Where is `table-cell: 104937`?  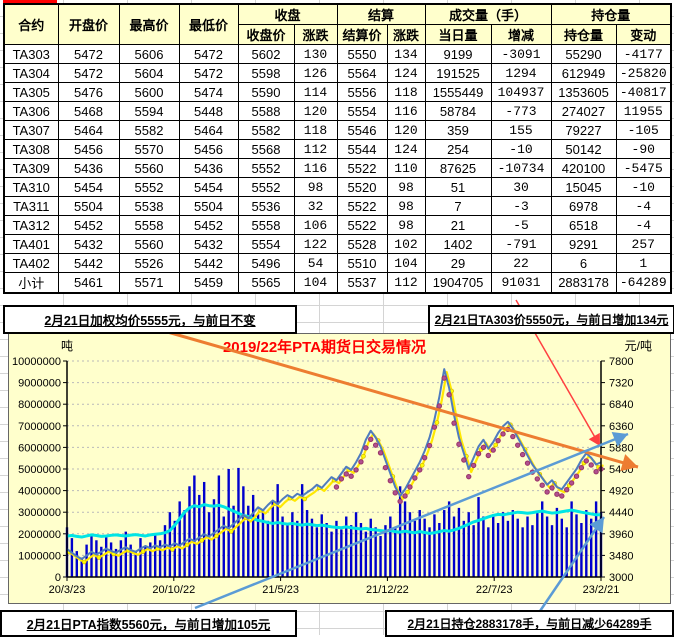 table-cell: 104937 is located at coordinates (521, 92).